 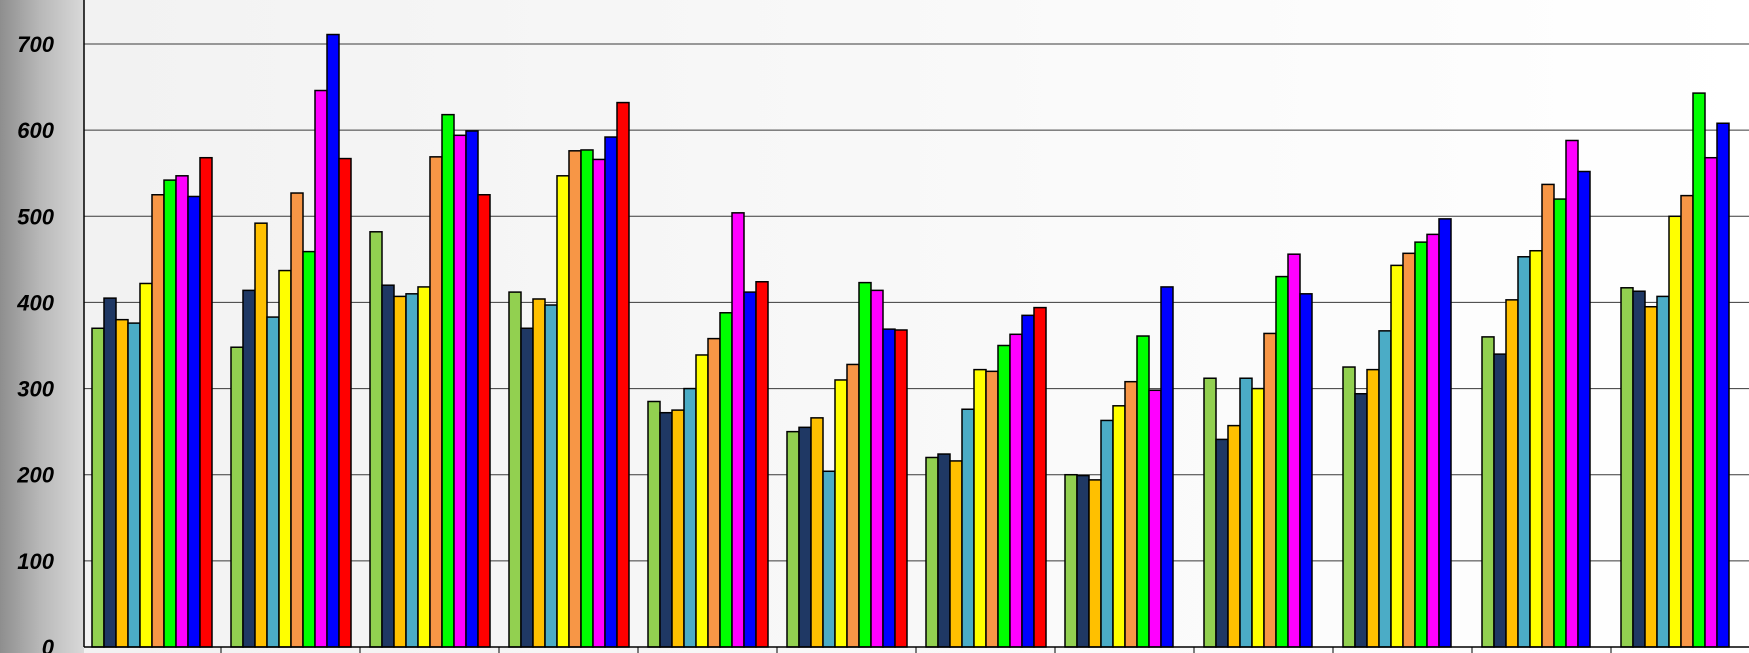 What do you see at coordinates (436, 402) in the screenshot?
I see `bar-cat3-series6` at bounding box center [436, 402].